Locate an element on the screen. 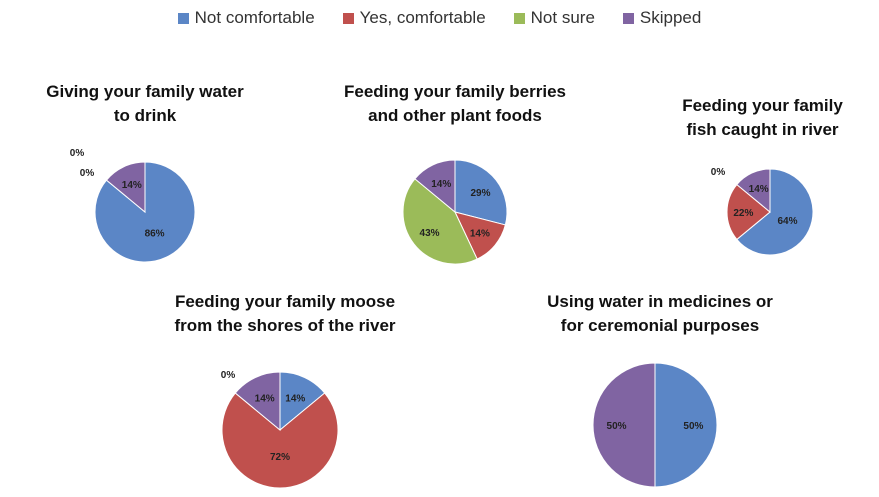 The width and height of the screenshot is (879, 497). pie-data-label: 29% is located at coordinates (480, 193).